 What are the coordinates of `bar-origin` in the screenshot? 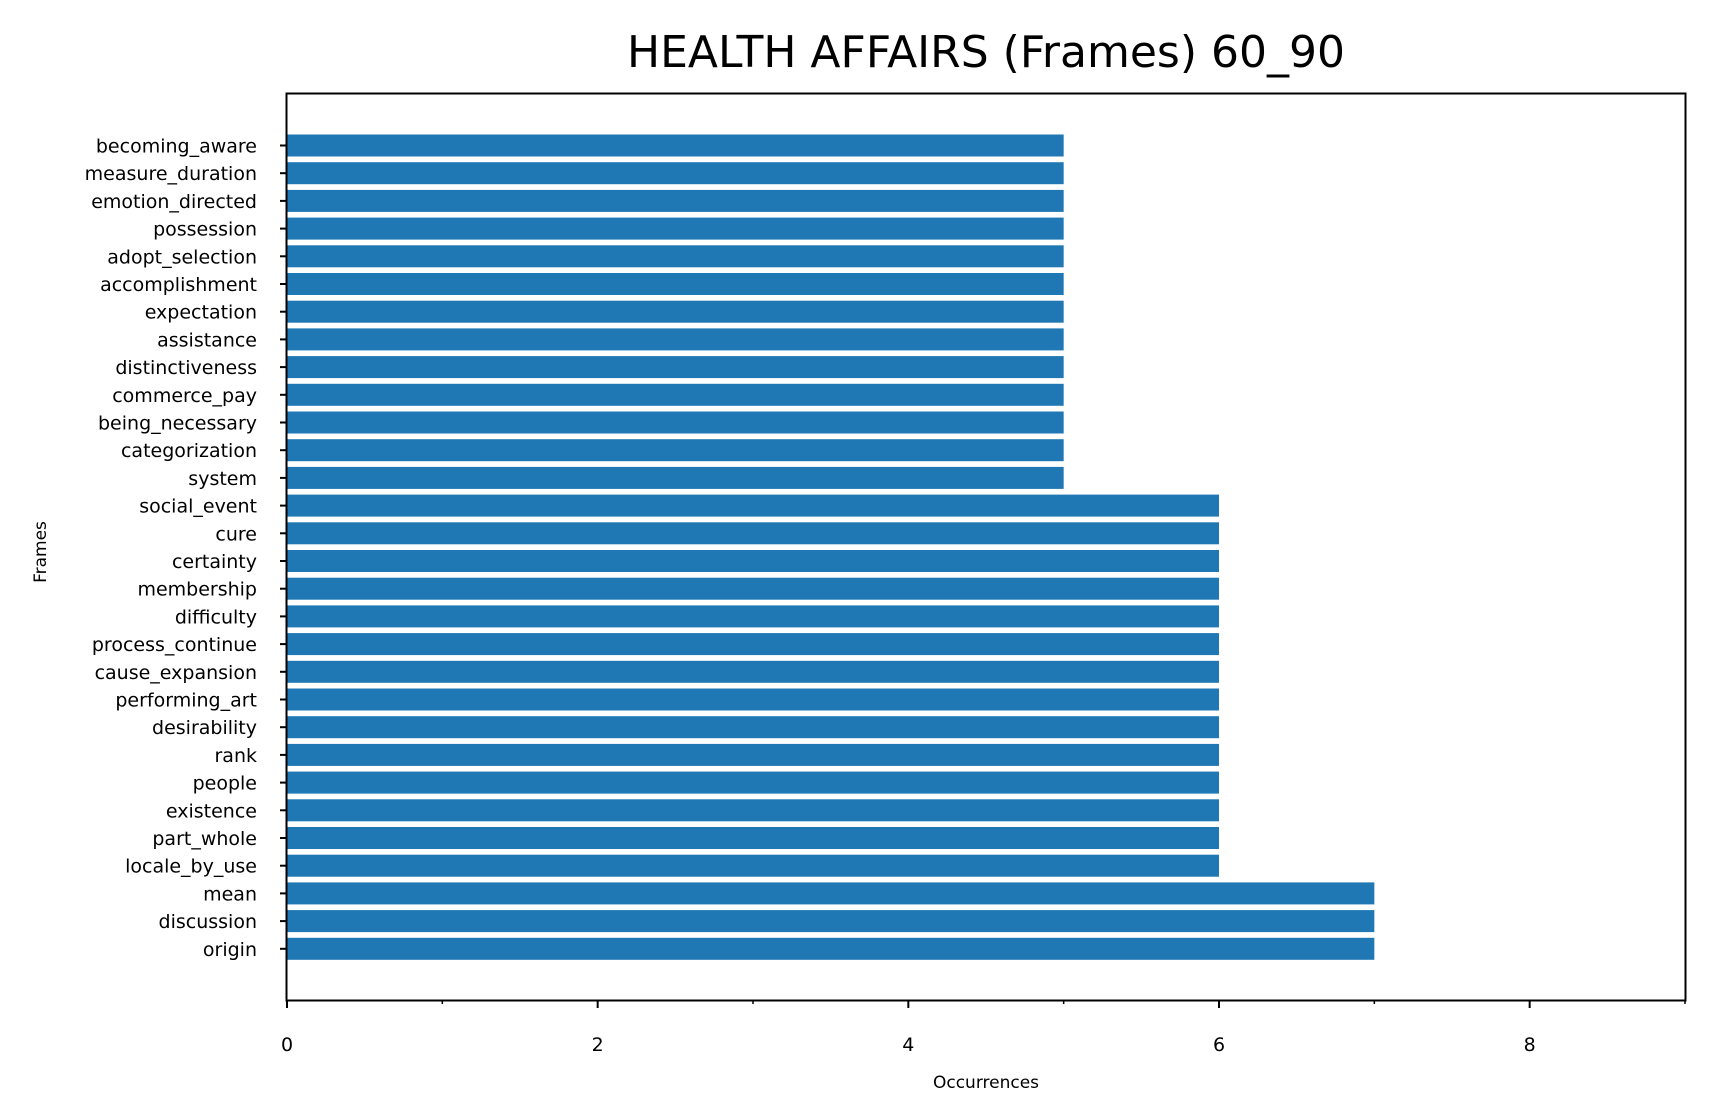 It's located at (831, 948).